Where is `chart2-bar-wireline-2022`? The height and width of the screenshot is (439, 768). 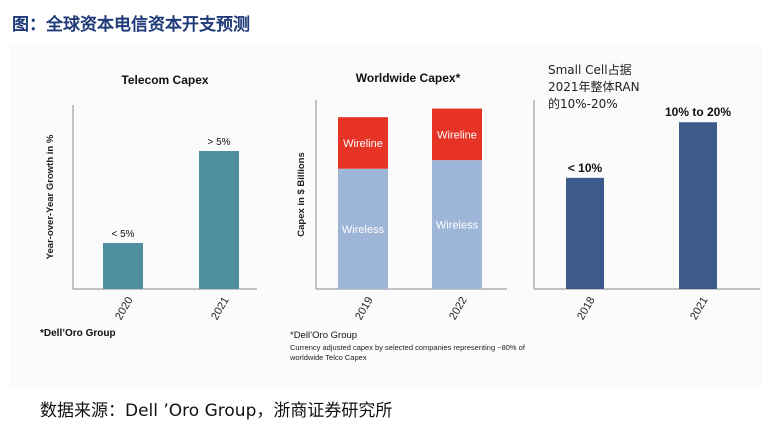
chart2-bar-wireline-2022 is located at coordinates (457, 134).